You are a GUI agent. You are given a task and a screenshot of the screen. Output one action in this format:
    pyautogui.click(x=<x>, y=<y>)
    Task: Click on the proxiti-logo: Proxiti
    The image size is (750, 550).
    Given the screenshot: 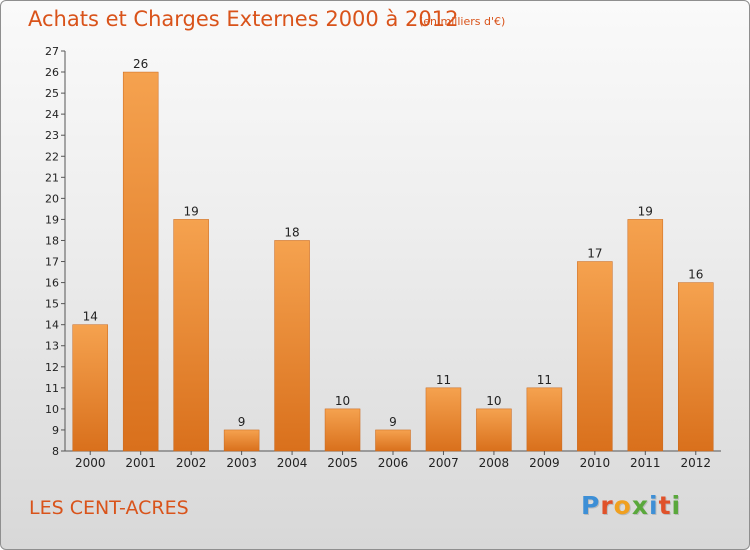 What is the action you would take?
    pyautogui.click(x=631, y=505)
    